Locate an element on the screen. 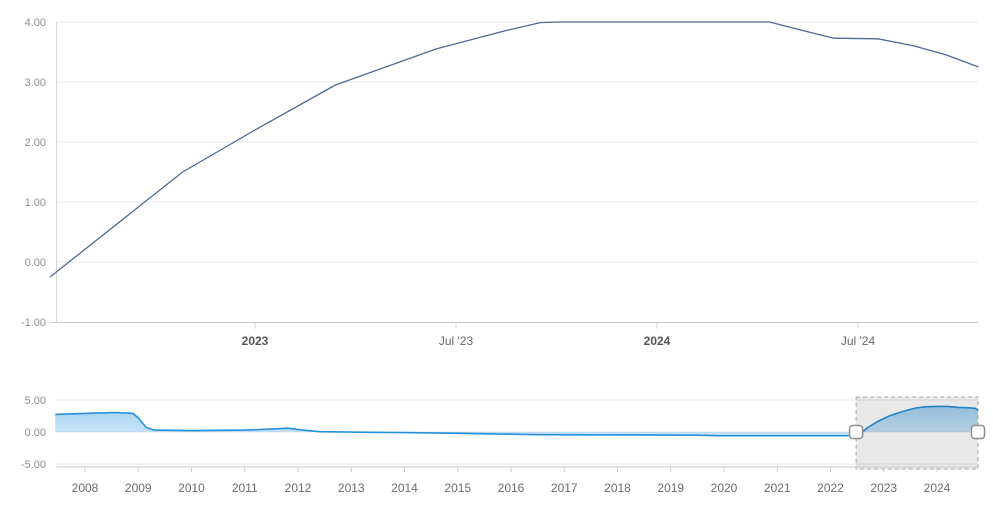 The height and width of the screenshot is (520, 993). navigator-year-label: 2010 is located at coordinates (191, 488).